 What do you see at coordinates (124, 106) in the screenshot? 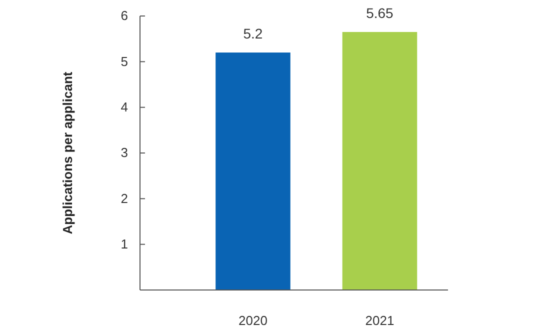
I see `y-tick-label: 4` at bounding box center [124, 106].